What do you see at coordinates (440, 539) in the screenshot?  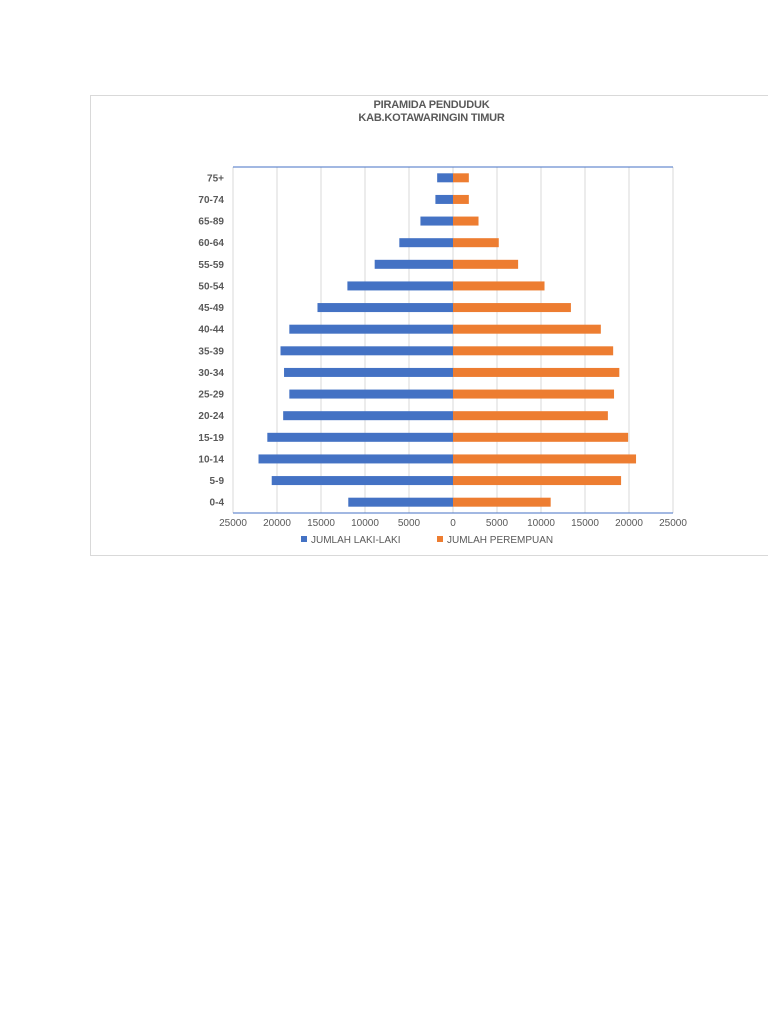 I see `legend-swatch-female` at bounding box center [440, 539].